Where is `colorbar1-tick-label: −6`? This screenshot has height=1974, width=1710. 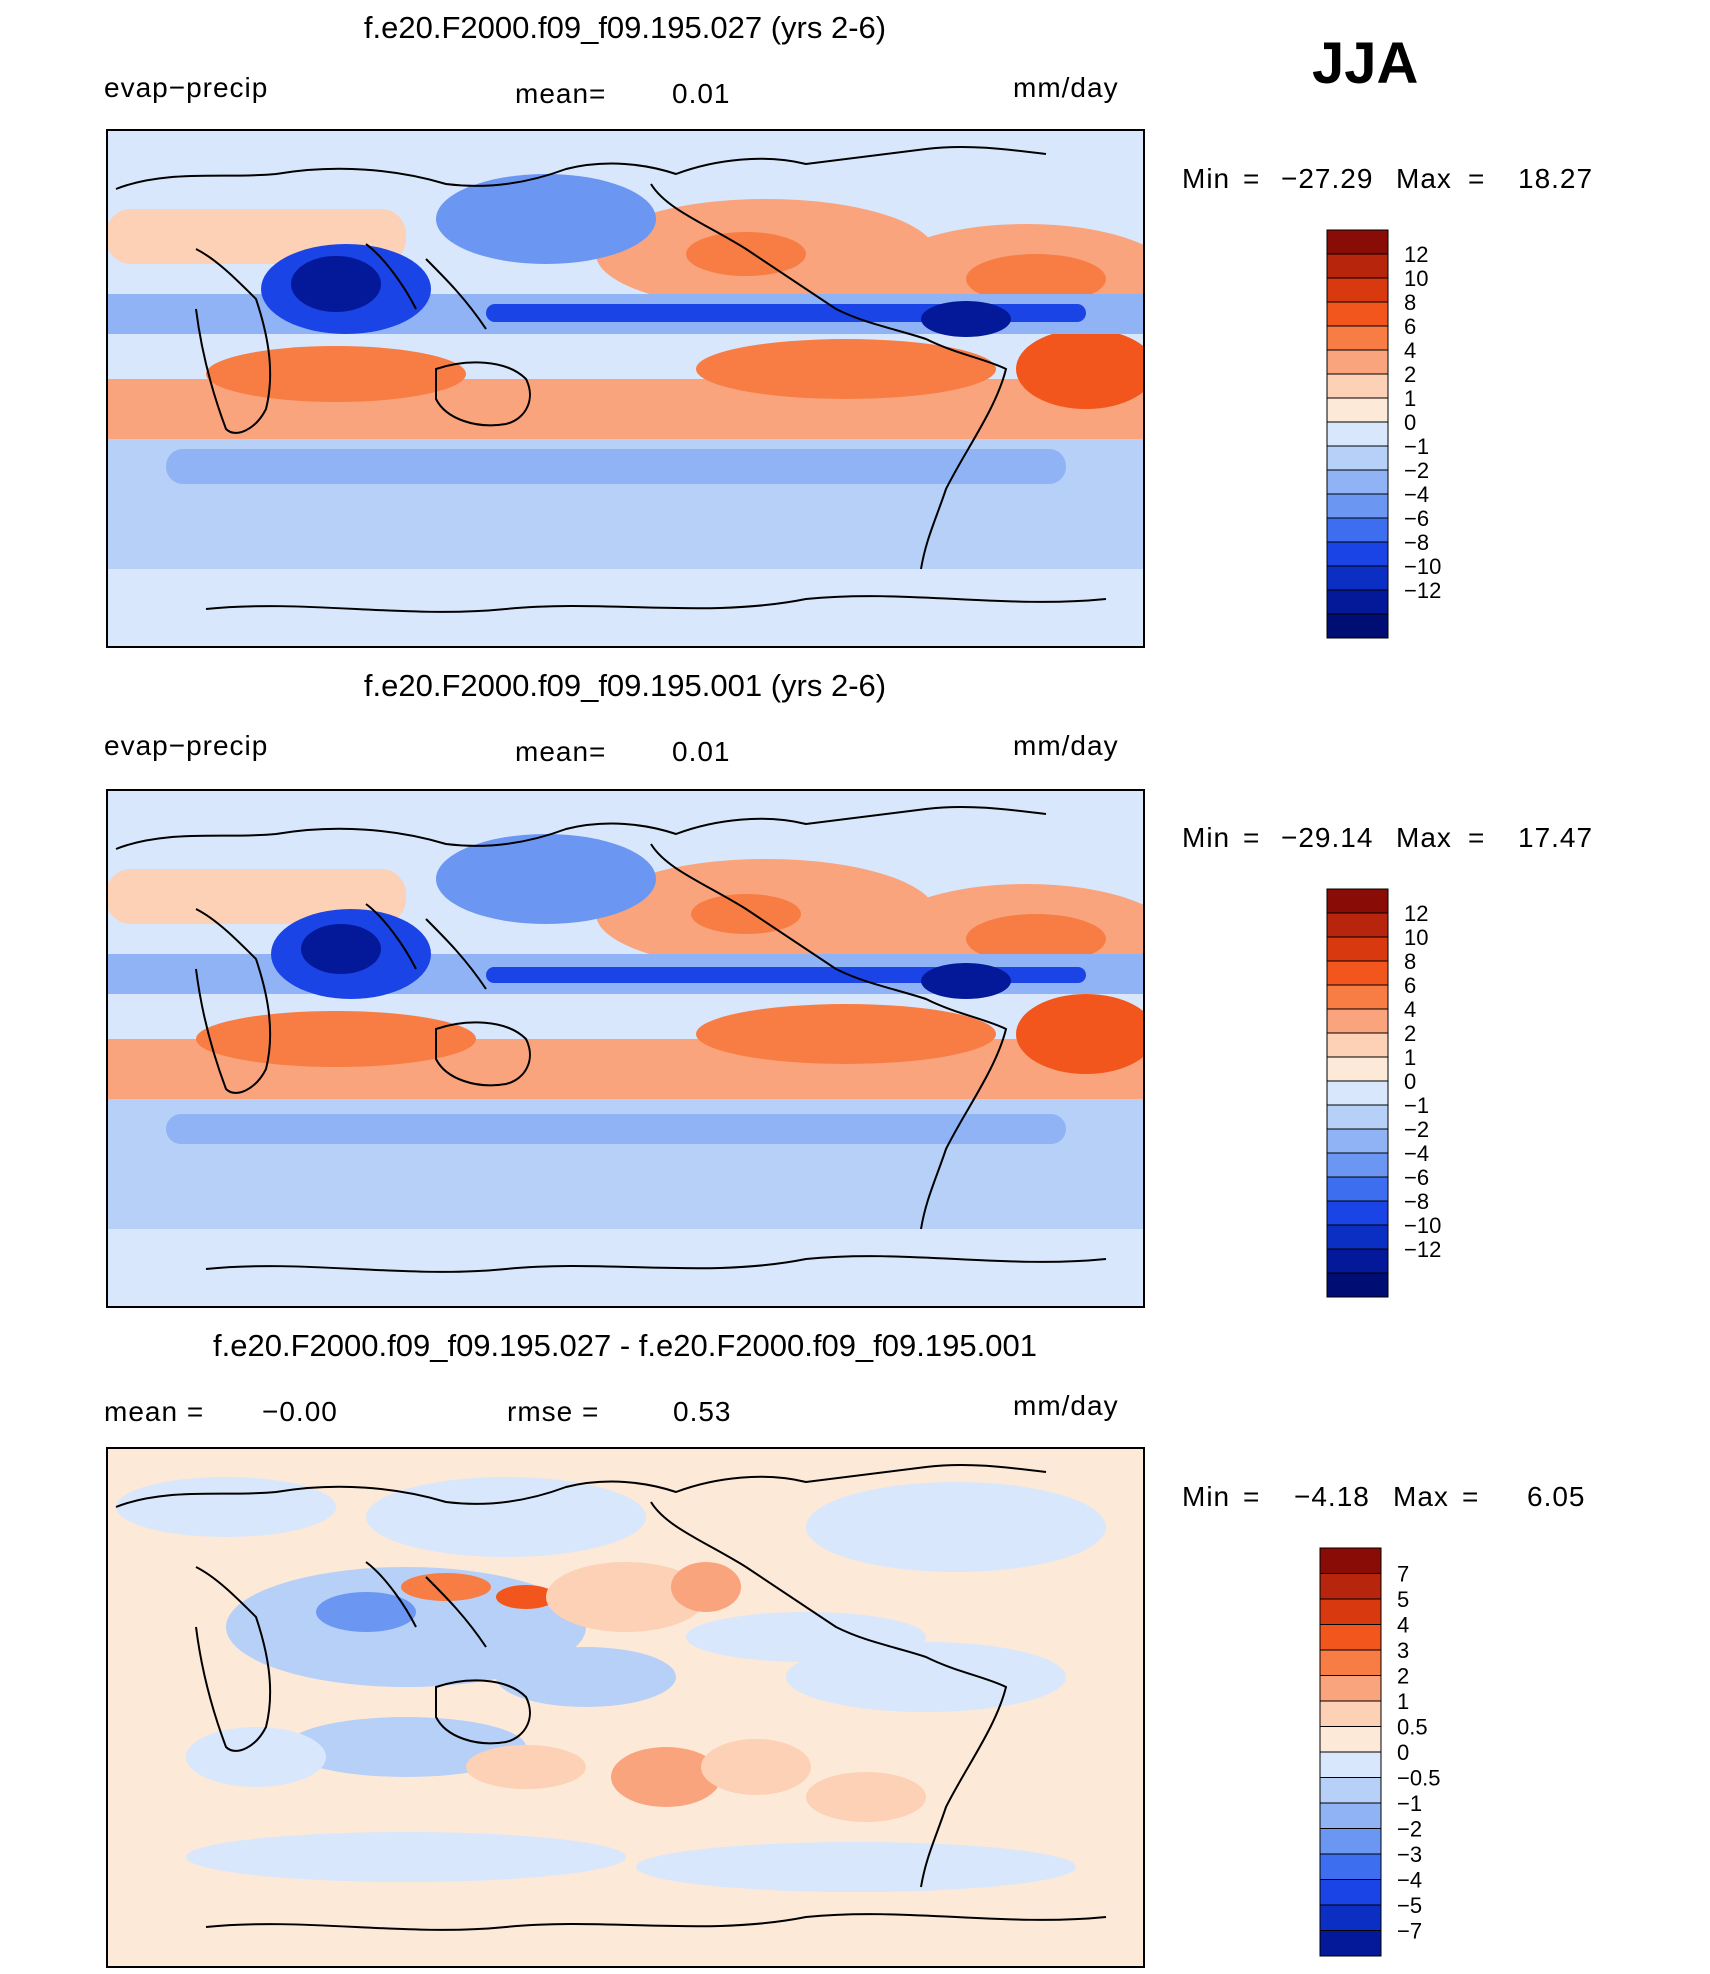 colorbar1-tick-label: −6 is located at coordinates (1416, 518).